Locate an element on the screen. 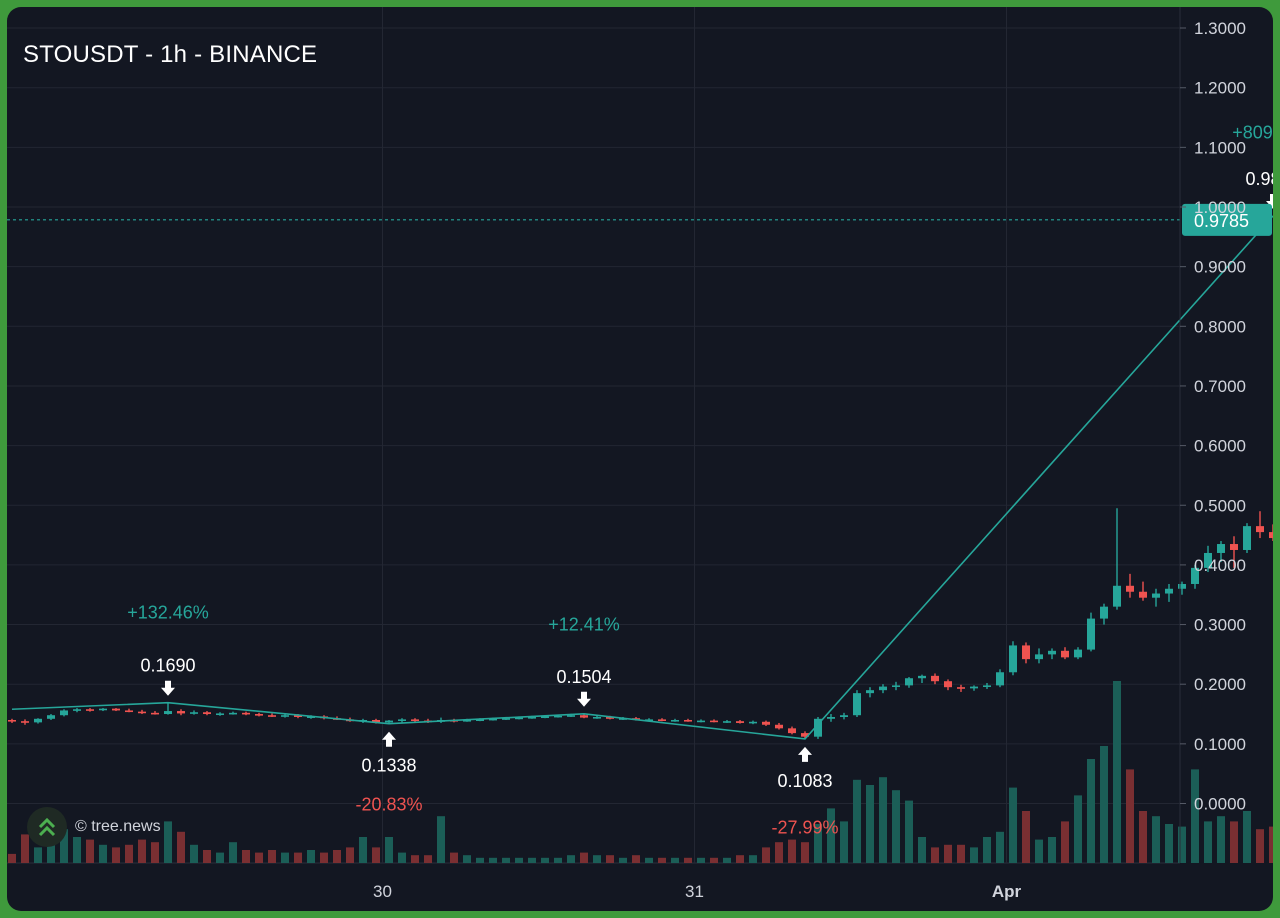  y-tick-label: 0.1000 is located at coordinates (1220, 744).